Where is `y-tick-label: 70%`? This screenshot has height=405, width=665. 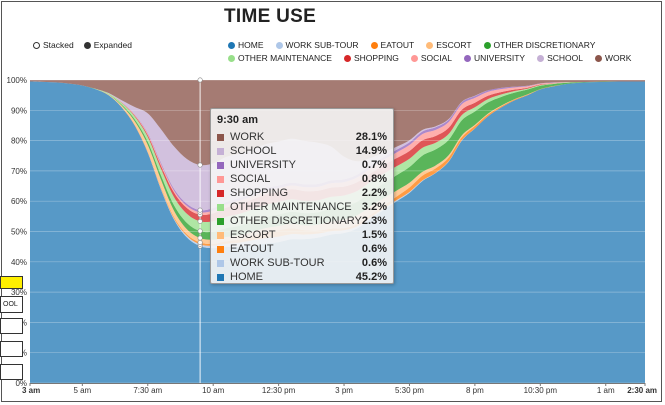
y-tick-label: 70% is located at coordinates (19, 171).